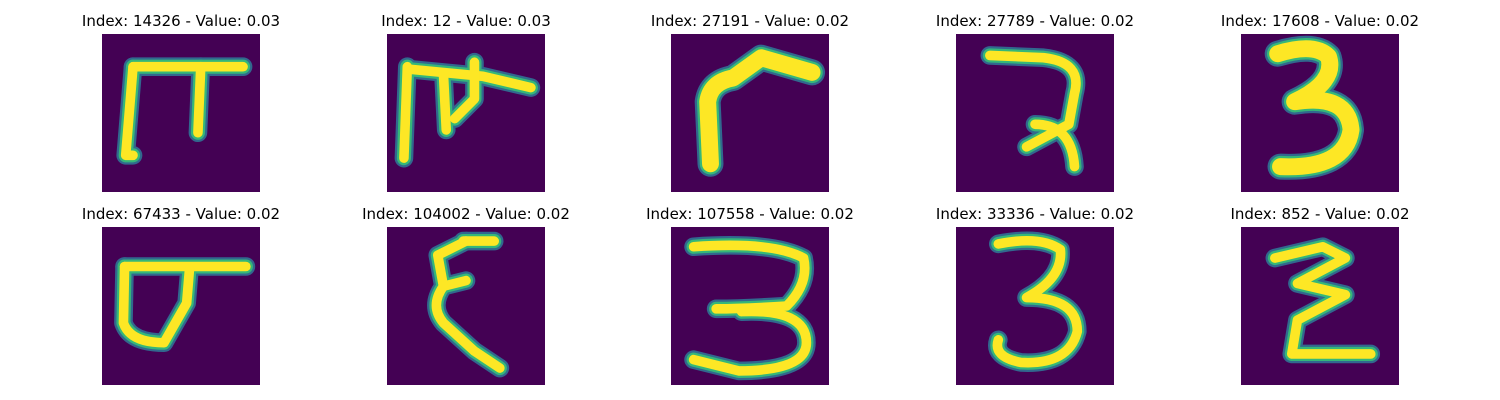 This screenshot has height=400, width=1500. I want to click on panel-title: Index: 27789 - Value: 0.02, so click(1035, 21).